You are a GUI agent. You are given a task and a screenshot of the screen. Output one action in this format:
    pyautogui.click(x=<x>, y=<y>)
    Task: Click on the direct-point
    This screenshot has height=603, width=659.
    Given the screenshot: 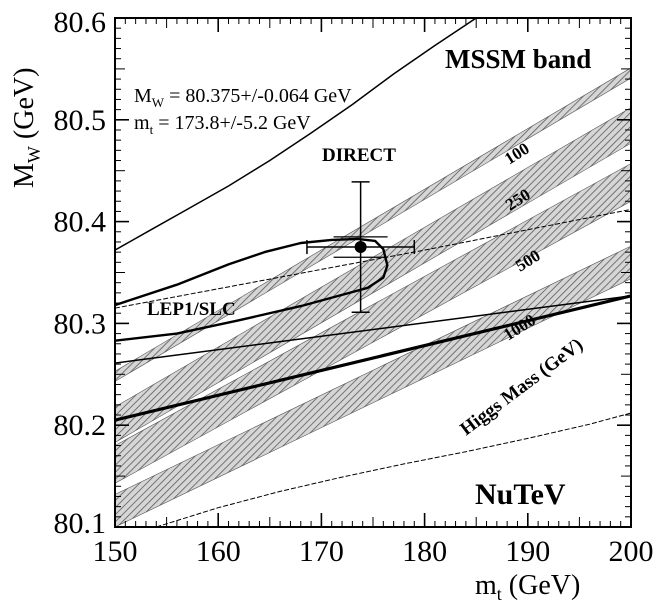 What is the action you would take?
    pyautogui.click(x=360, y=247)
    